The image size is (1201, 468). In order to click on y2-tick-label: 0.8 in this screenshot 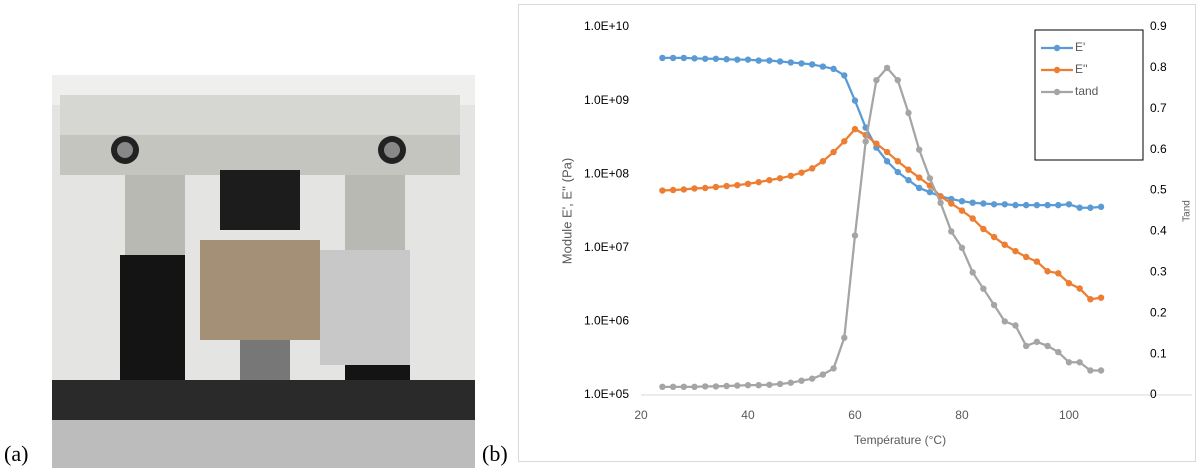, I will do `click(1158, 67)`.